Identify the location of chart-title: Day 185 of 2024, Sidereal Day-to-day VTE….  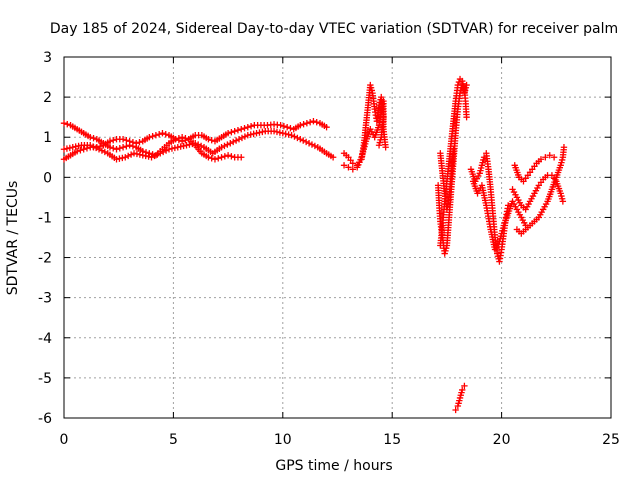
(334, 29).